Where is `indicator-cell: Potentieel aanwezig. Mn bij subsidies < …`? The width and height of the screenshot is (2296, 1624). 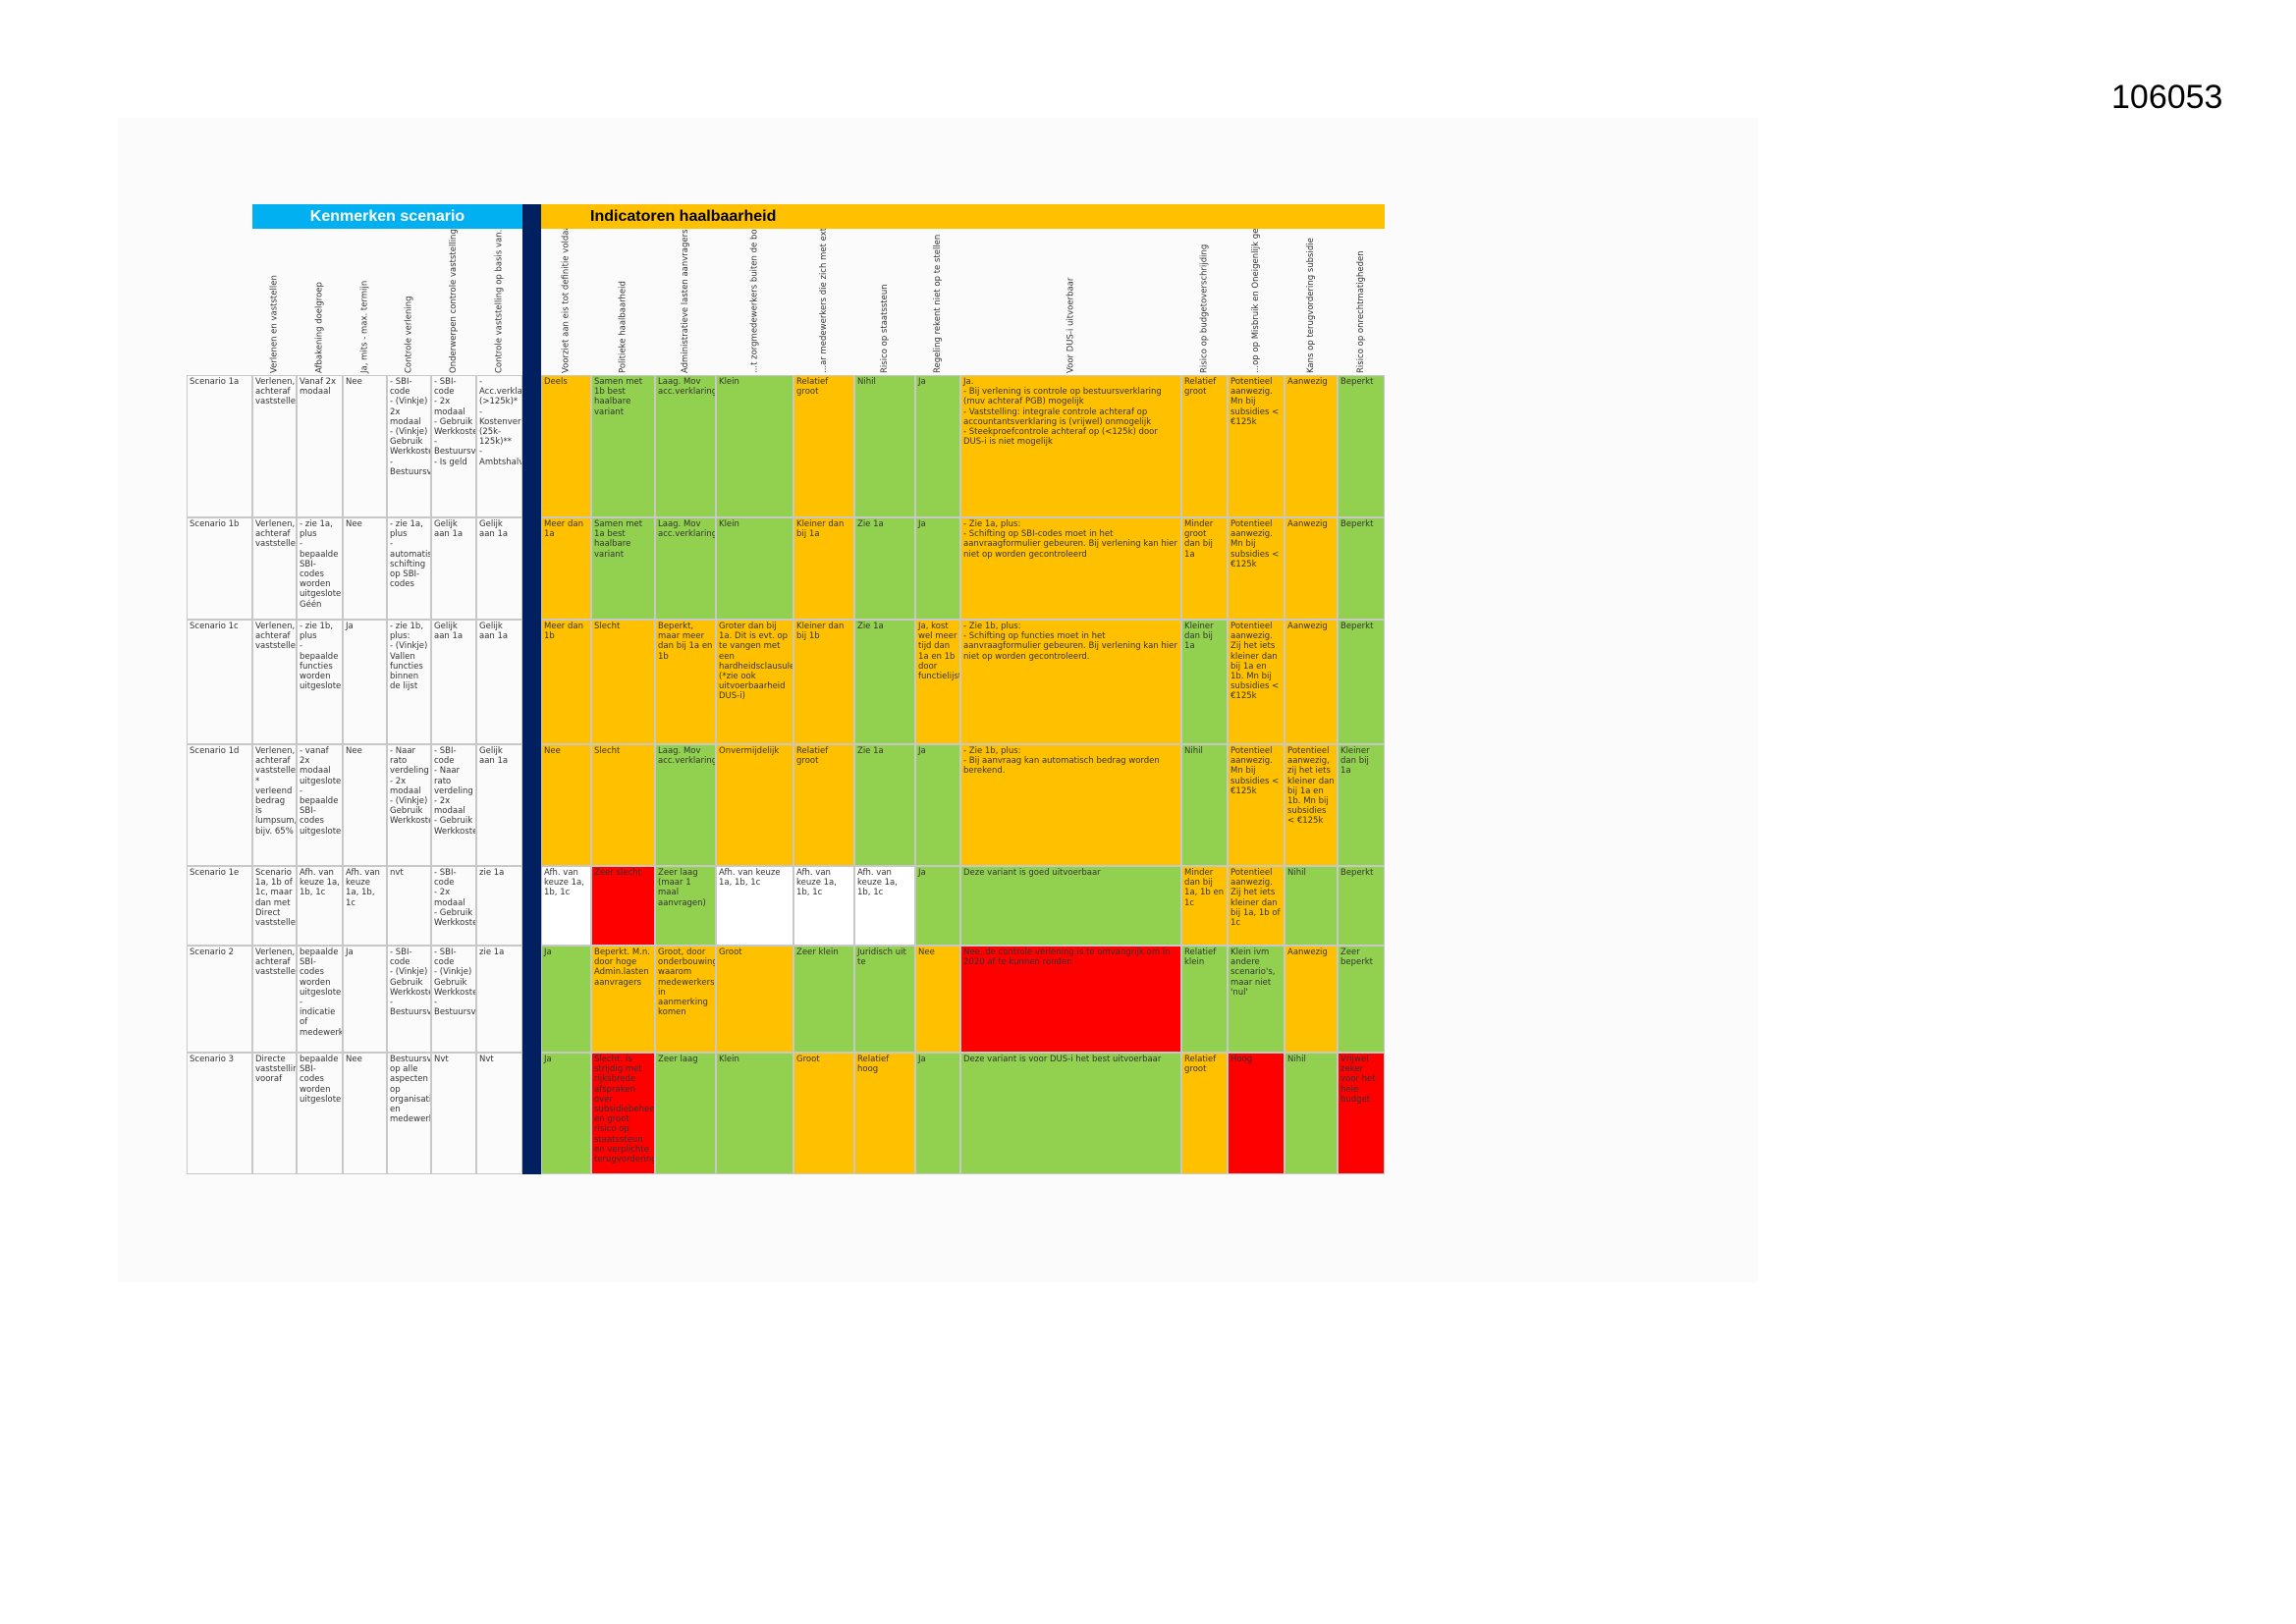 indicator-cell: Potentieel aanwezig. Mn bij subsidies < … is located at coordinates (1256, 805).